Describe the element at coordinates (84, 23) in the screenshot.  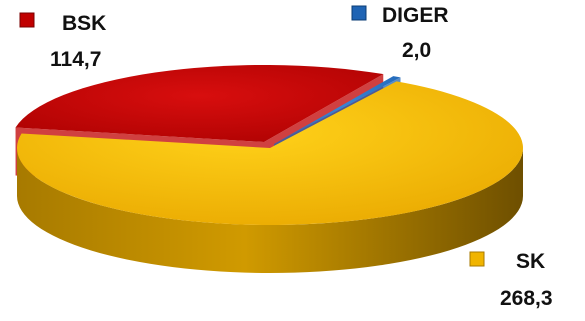
I see `label-bsk: BSK` at that location.